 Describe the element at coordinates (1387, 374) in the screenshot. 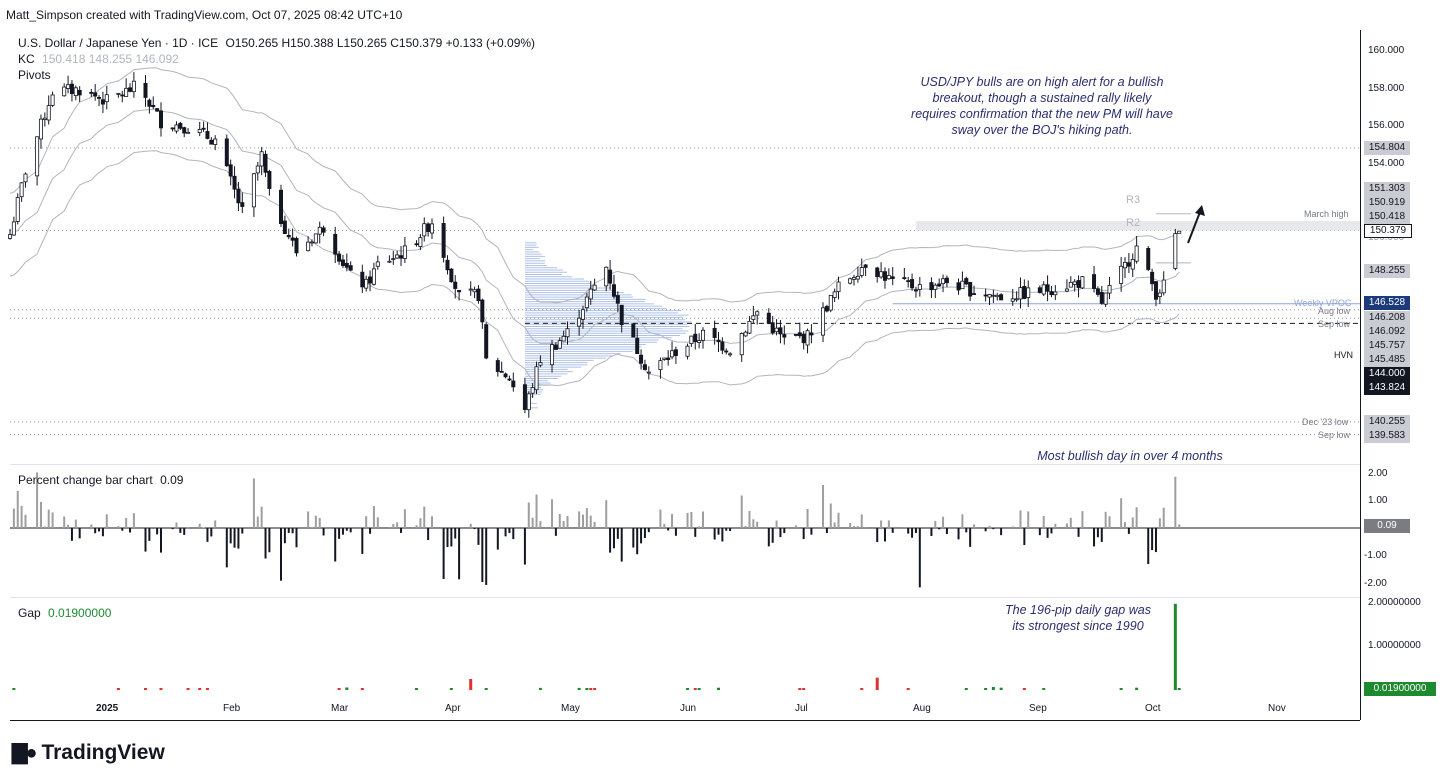

I see `price-tag: 144.000` at that location.